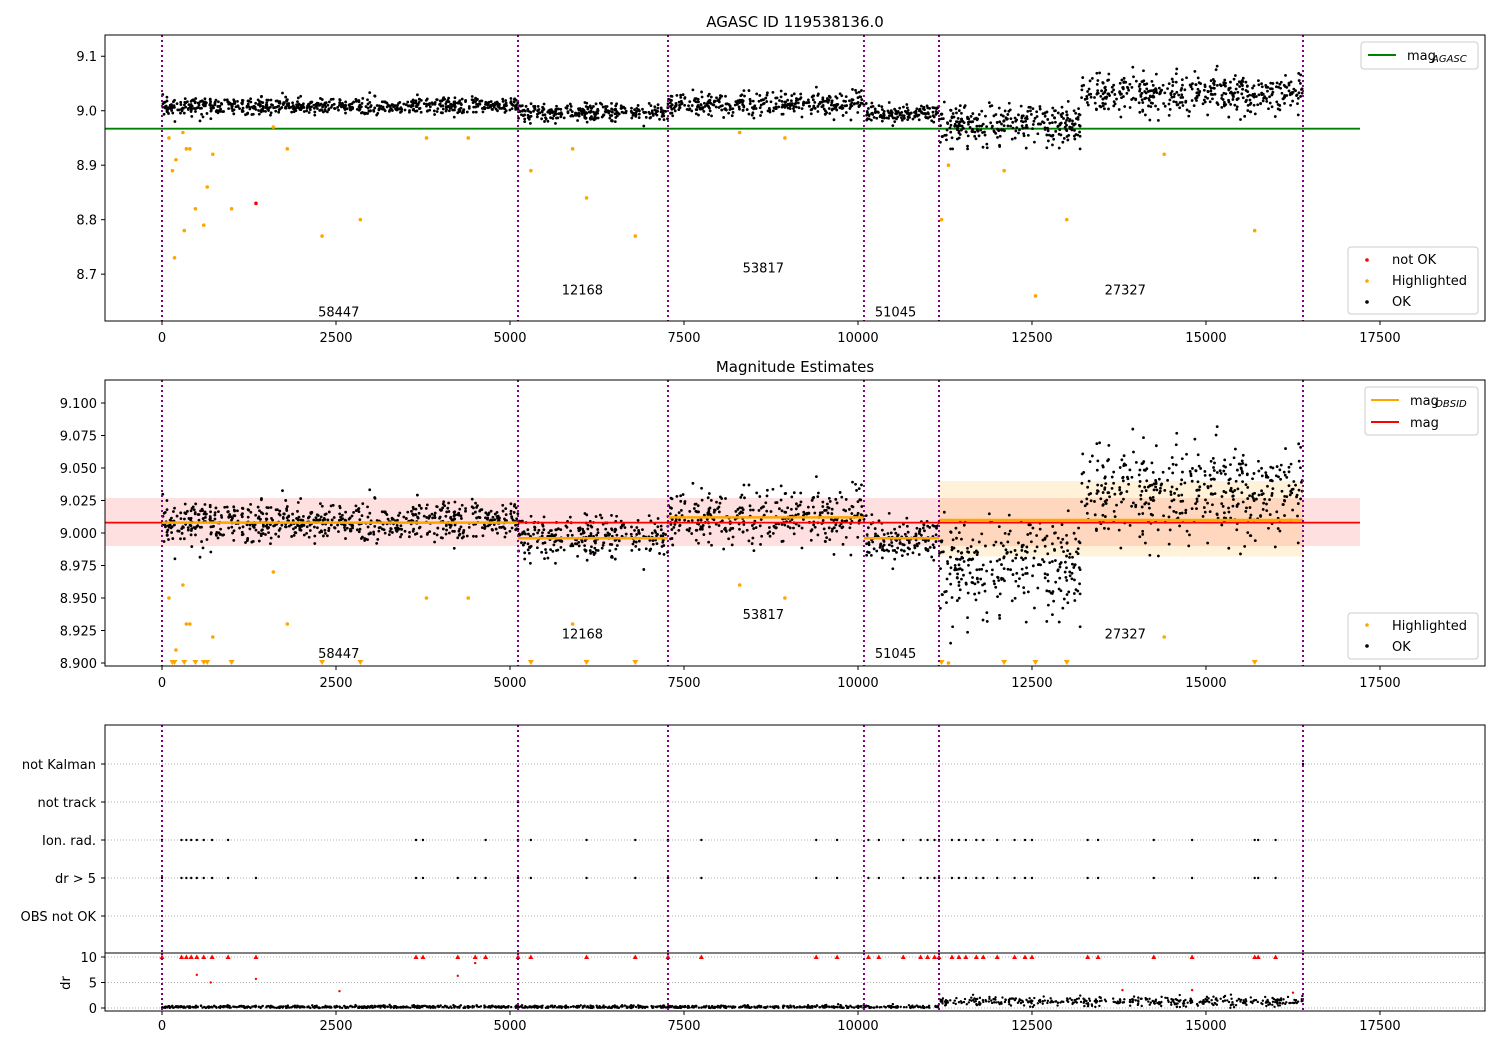 The width and height of the screenshot is (1500, 1050). I want to click on ion-rad-flag, so click(423, 840).